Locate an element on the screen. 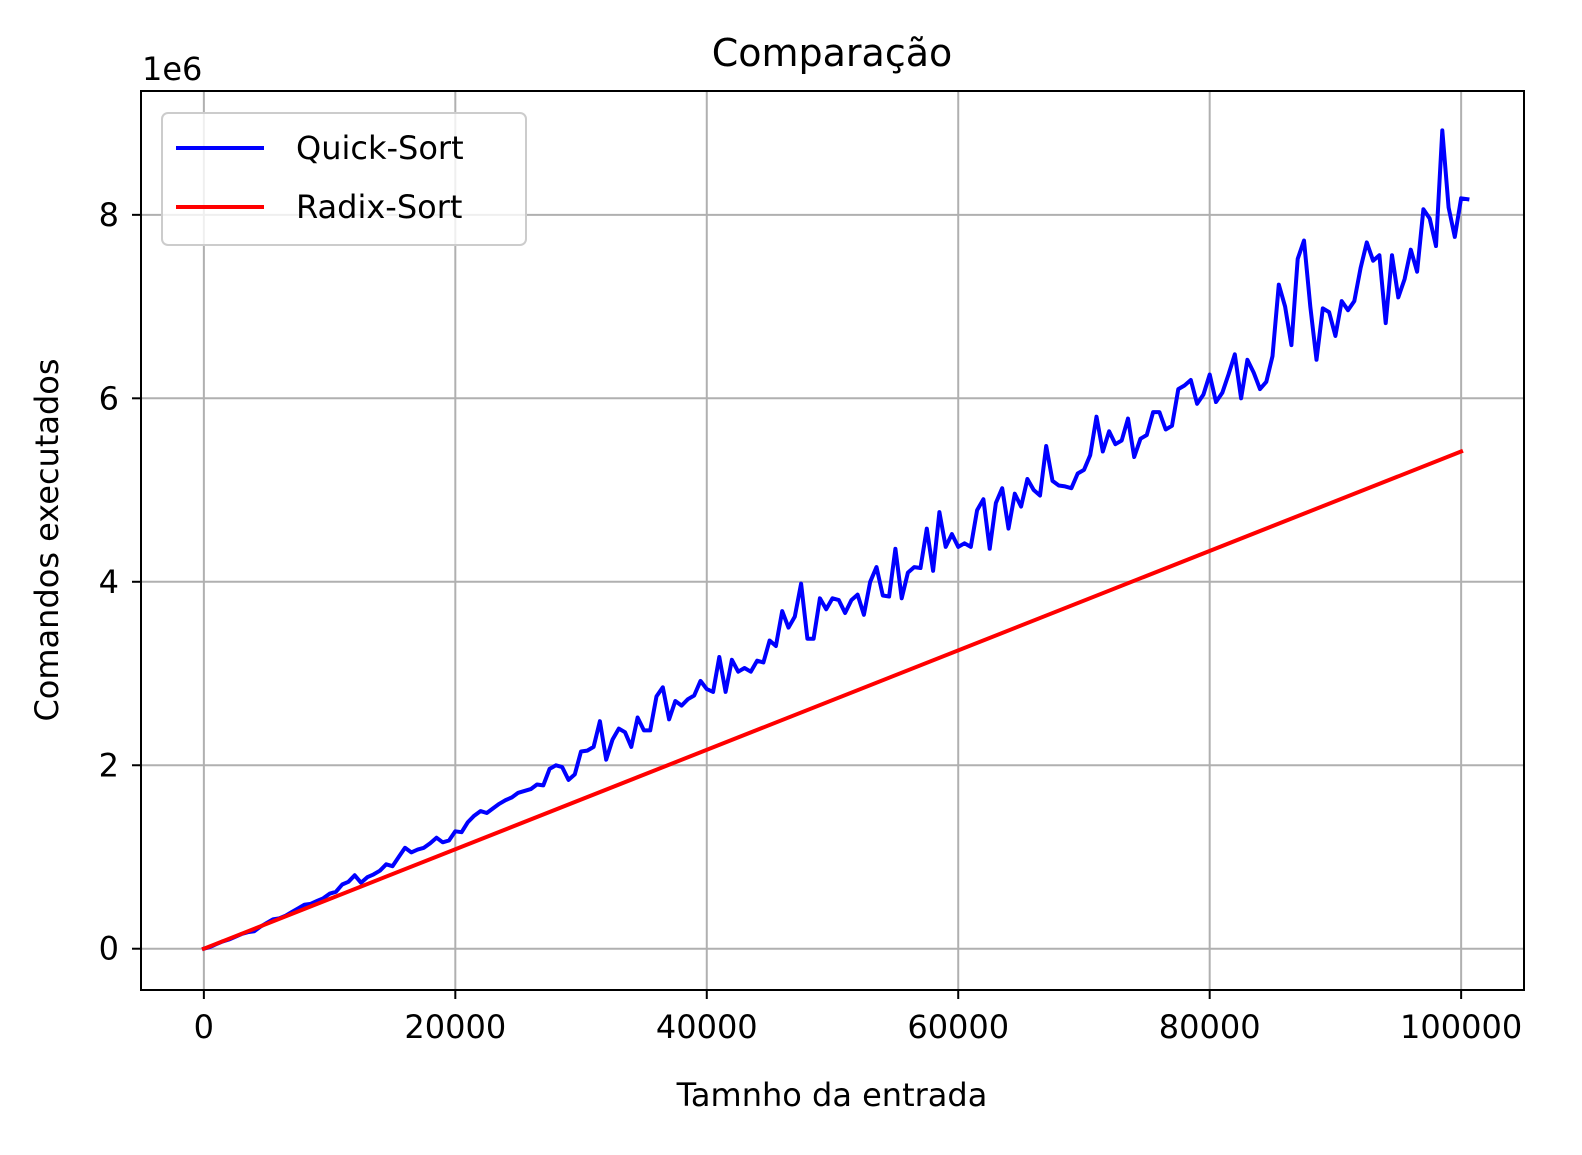  legend-label-radix-sort: Radix-Sort is located at coordinates (379, 207).